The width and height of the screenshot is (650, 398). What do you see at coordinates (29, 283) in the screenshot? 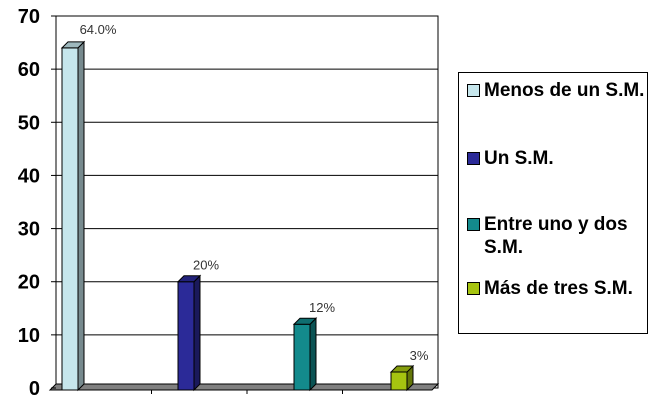
I see `y-tick-label: 20` at bounding box center [29, 283].